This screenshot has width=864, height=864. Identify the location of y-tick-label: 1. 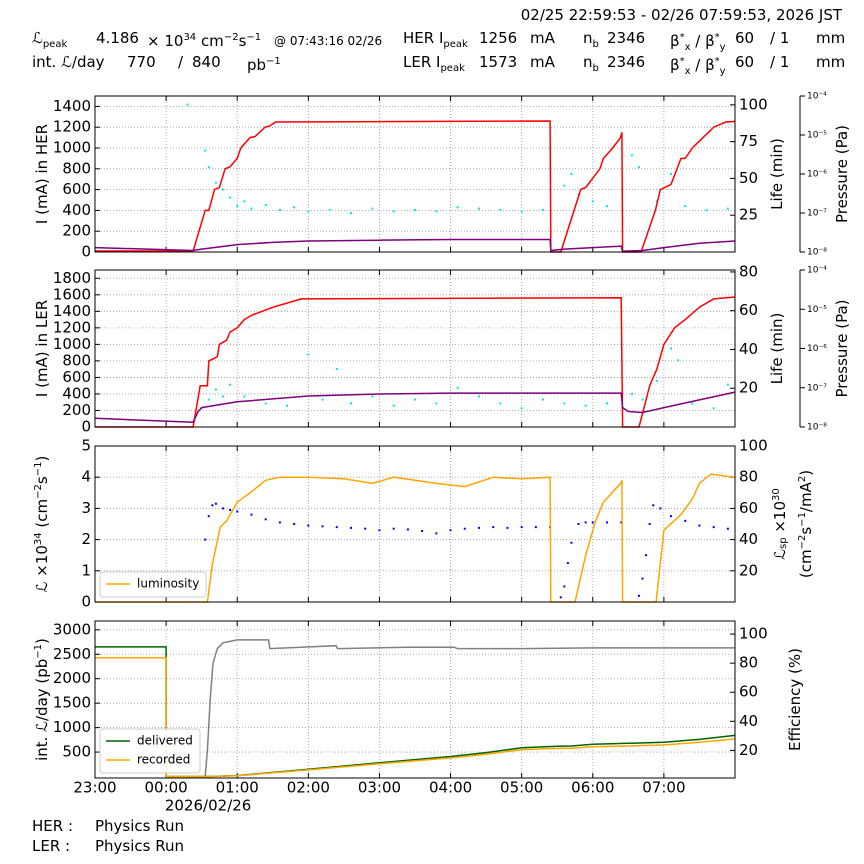
(86, 570).